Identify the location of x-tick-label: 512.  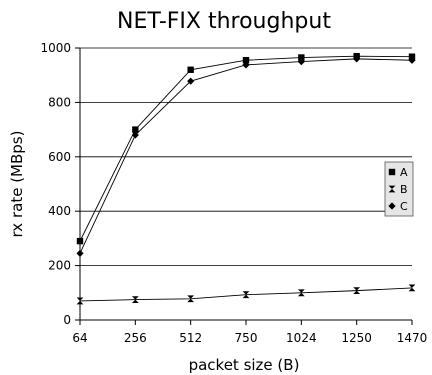
(190, 338).